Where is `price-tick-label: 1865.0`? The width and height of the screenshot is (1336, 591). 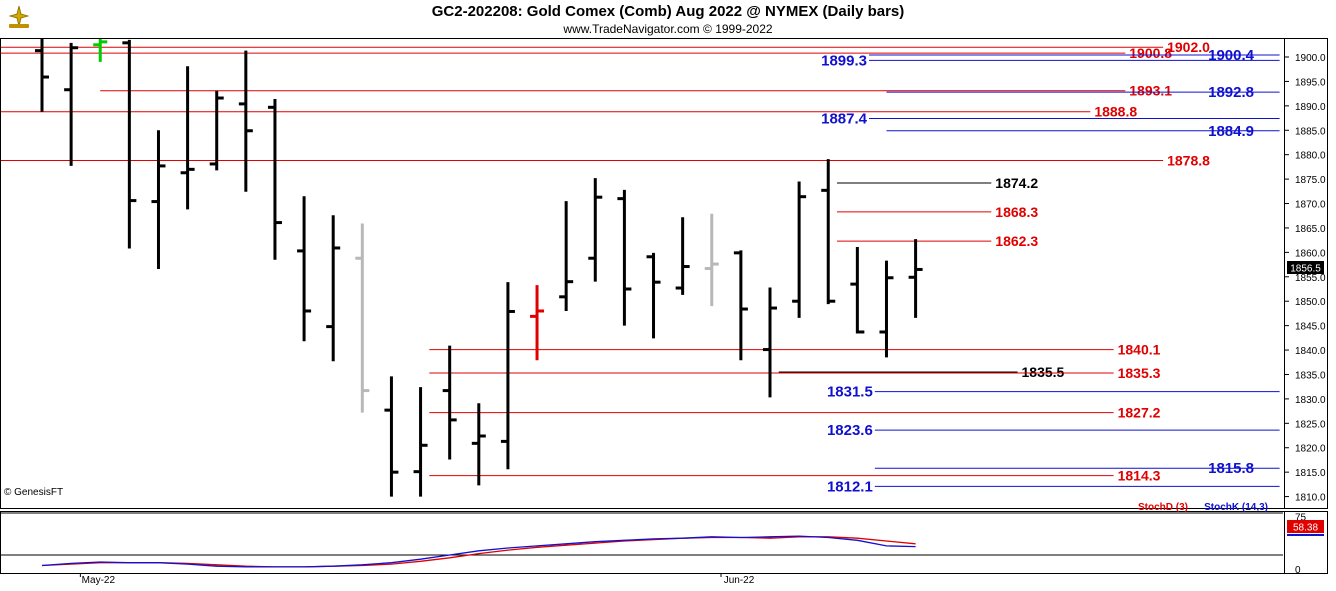
price-tick-label: 1865.0 is located at coordinates (1310, 229).